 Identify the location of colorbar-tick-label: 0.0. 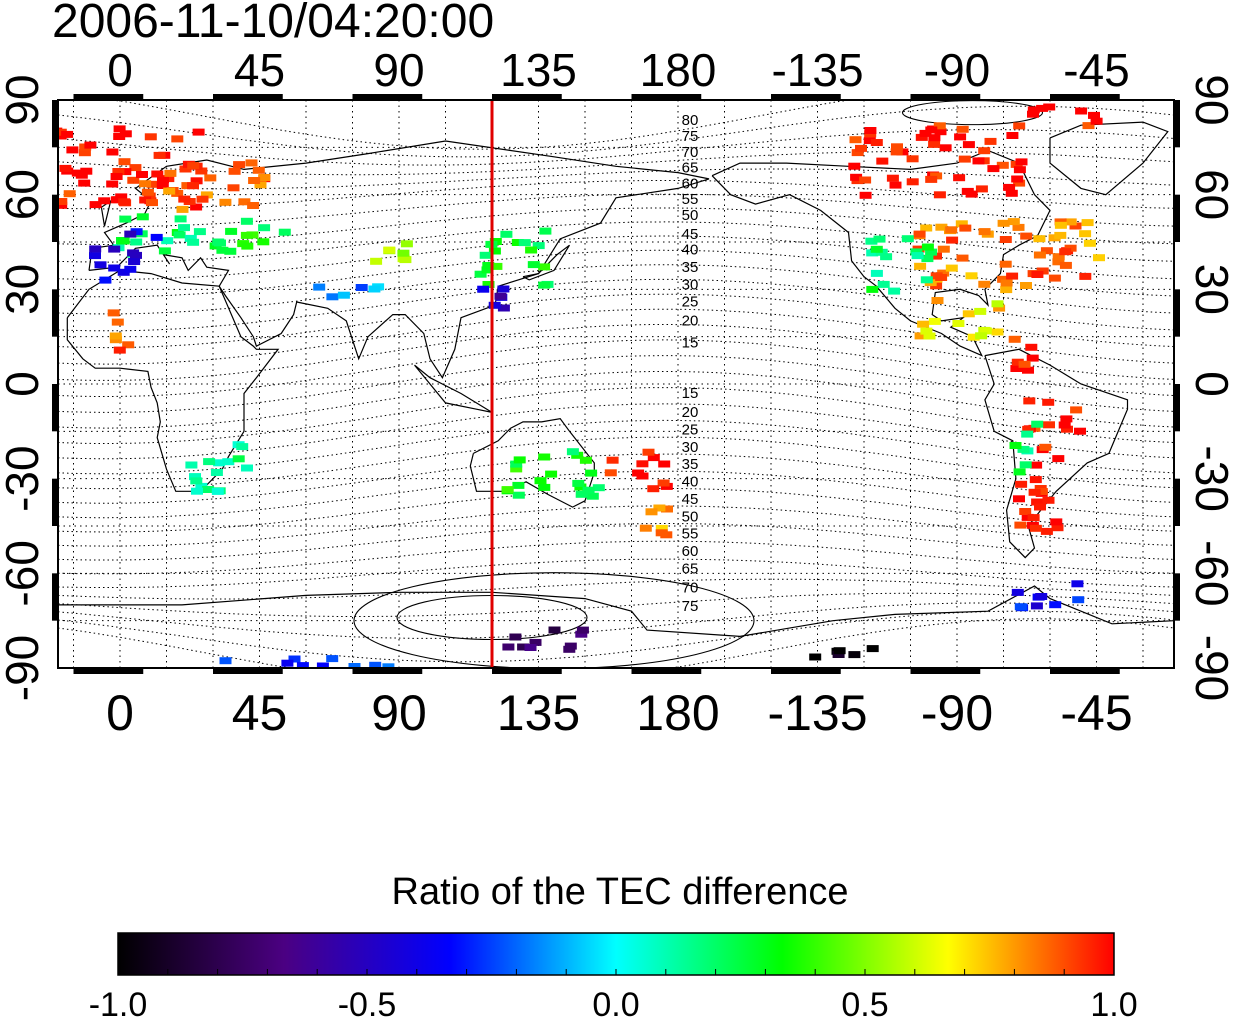
(615, 1005).